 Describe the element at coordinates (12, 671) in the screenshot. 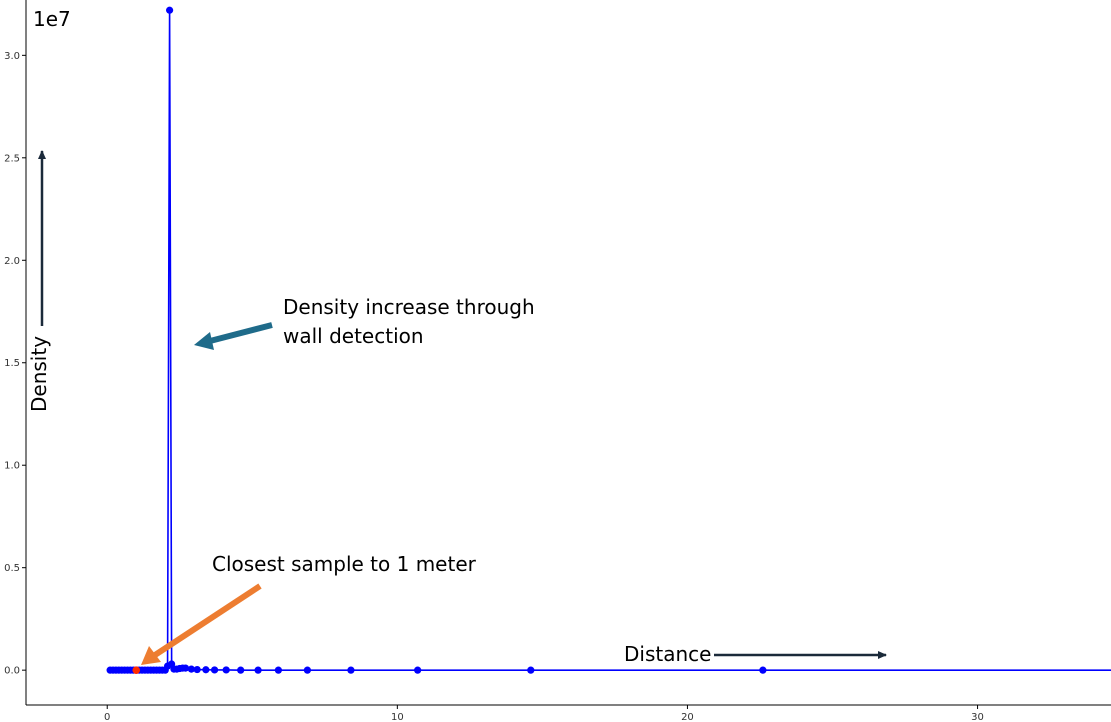

I see `y-tick-label: 0.0` at that location.